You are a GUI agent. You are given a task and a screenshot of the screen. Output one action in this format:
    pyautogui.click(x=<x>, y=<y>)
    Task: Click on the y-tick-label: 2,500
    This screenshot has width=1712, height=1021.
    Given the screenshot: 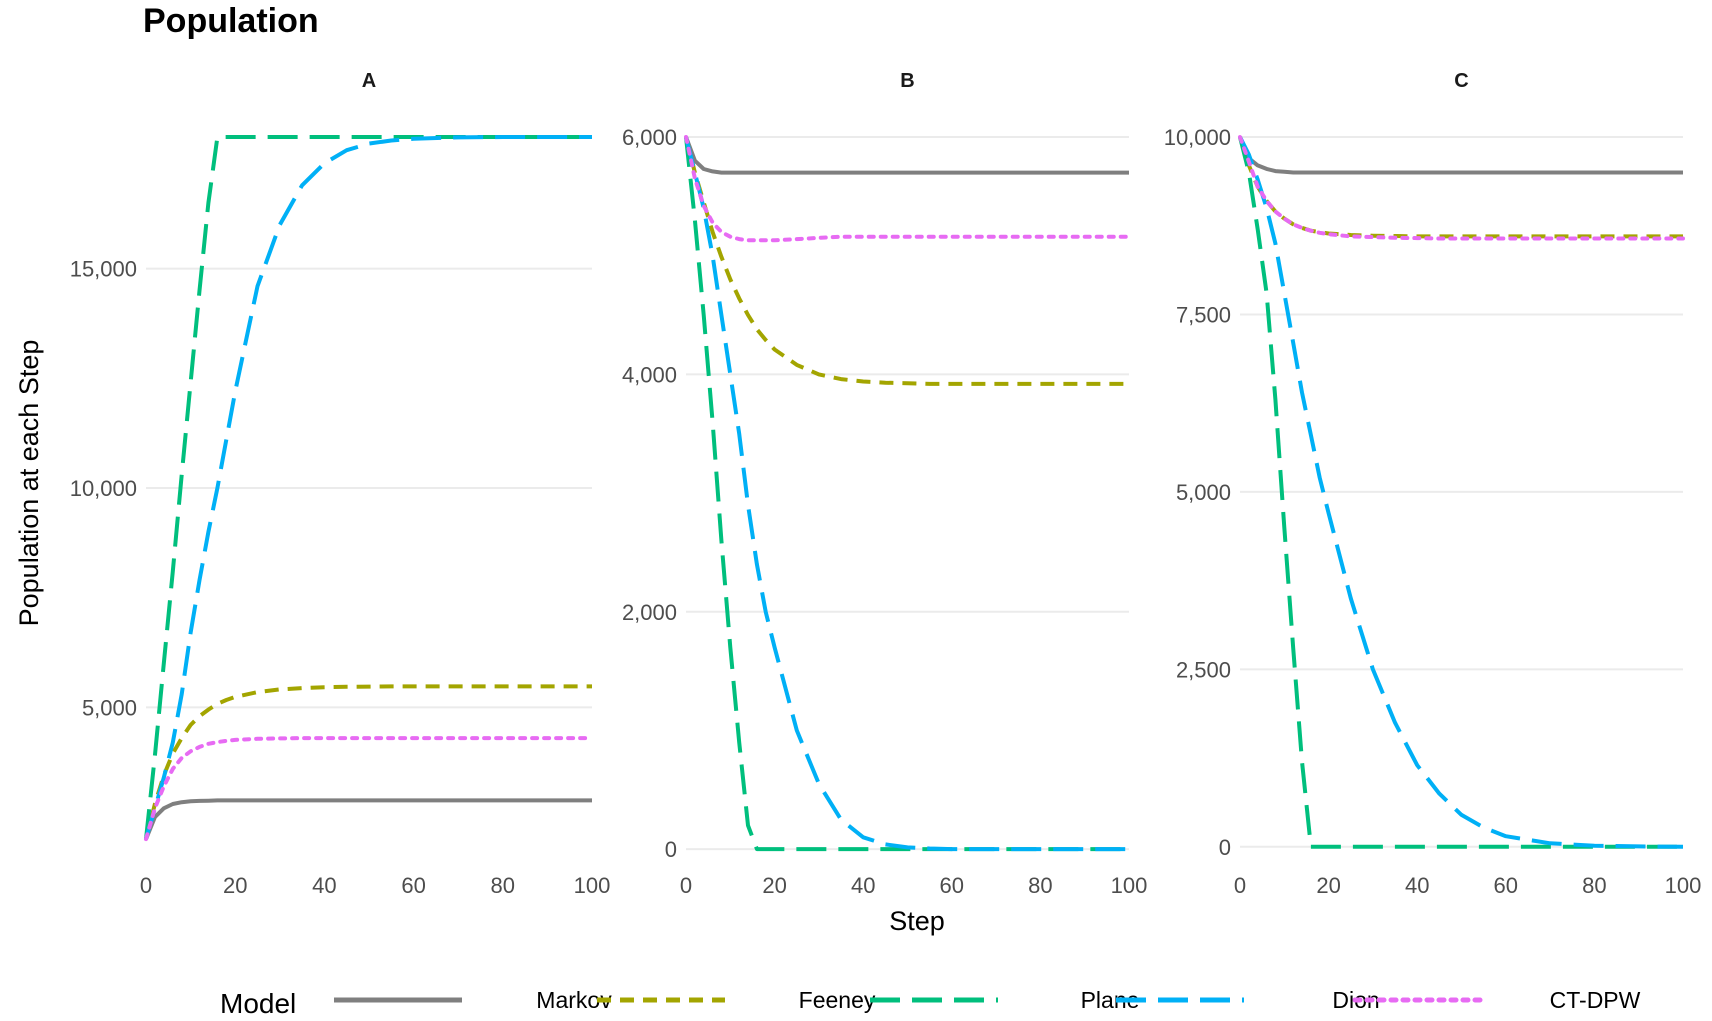 What is the action you would take?
    pyautogui.click(x=1203, y=669)
    